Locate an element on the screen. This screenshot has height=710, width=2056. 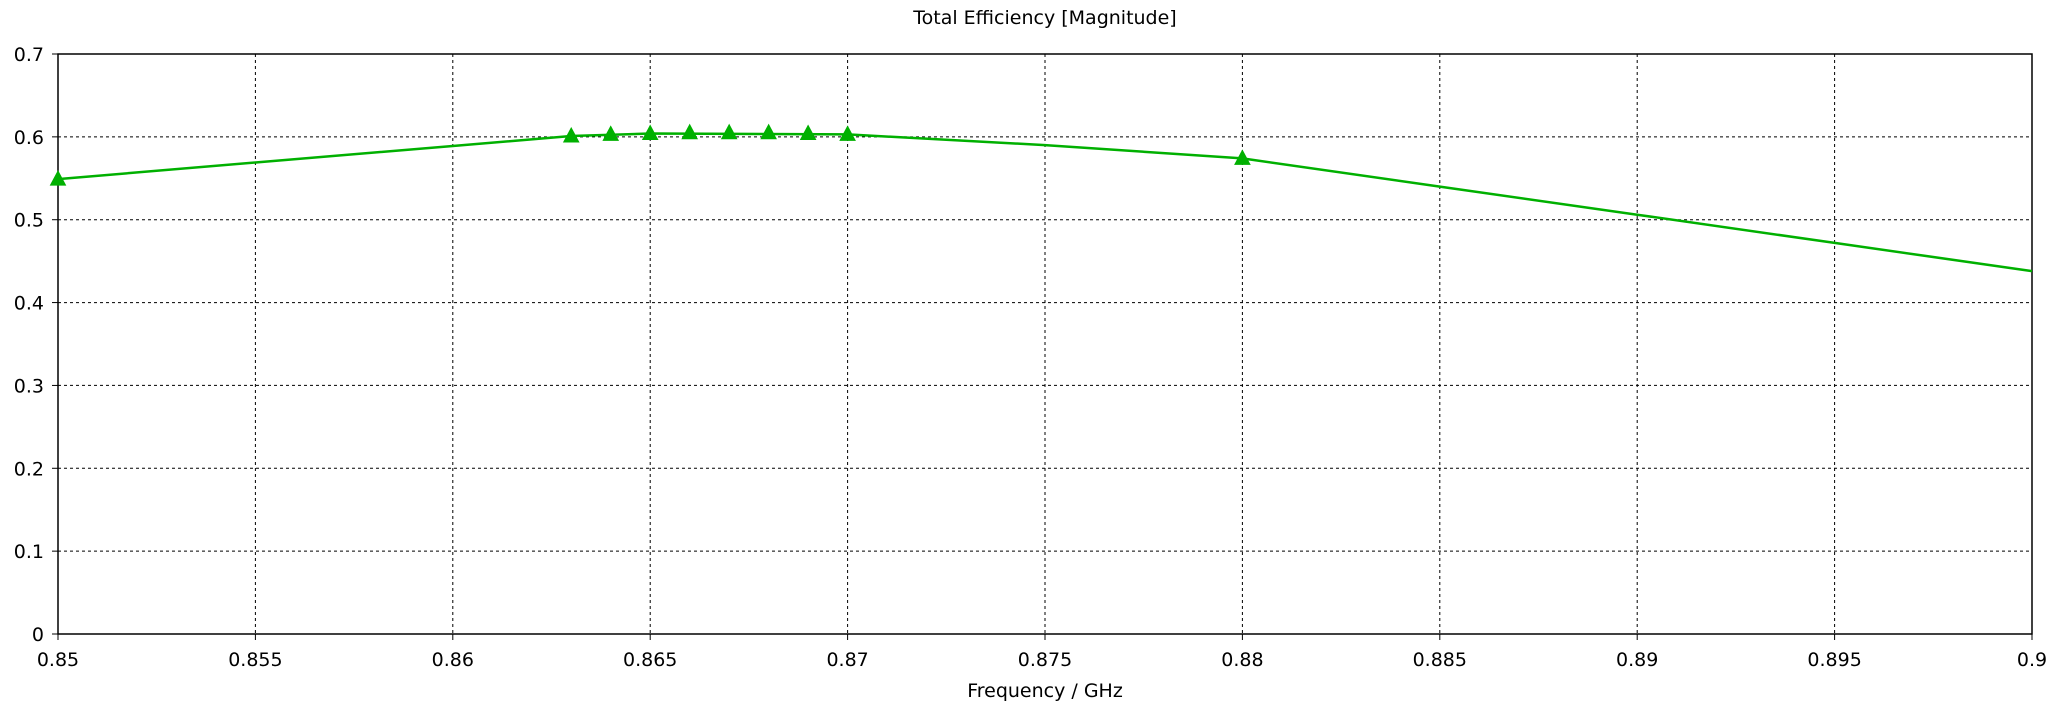
x-tick-label: 0.87 is located at coordinates (847, 660).